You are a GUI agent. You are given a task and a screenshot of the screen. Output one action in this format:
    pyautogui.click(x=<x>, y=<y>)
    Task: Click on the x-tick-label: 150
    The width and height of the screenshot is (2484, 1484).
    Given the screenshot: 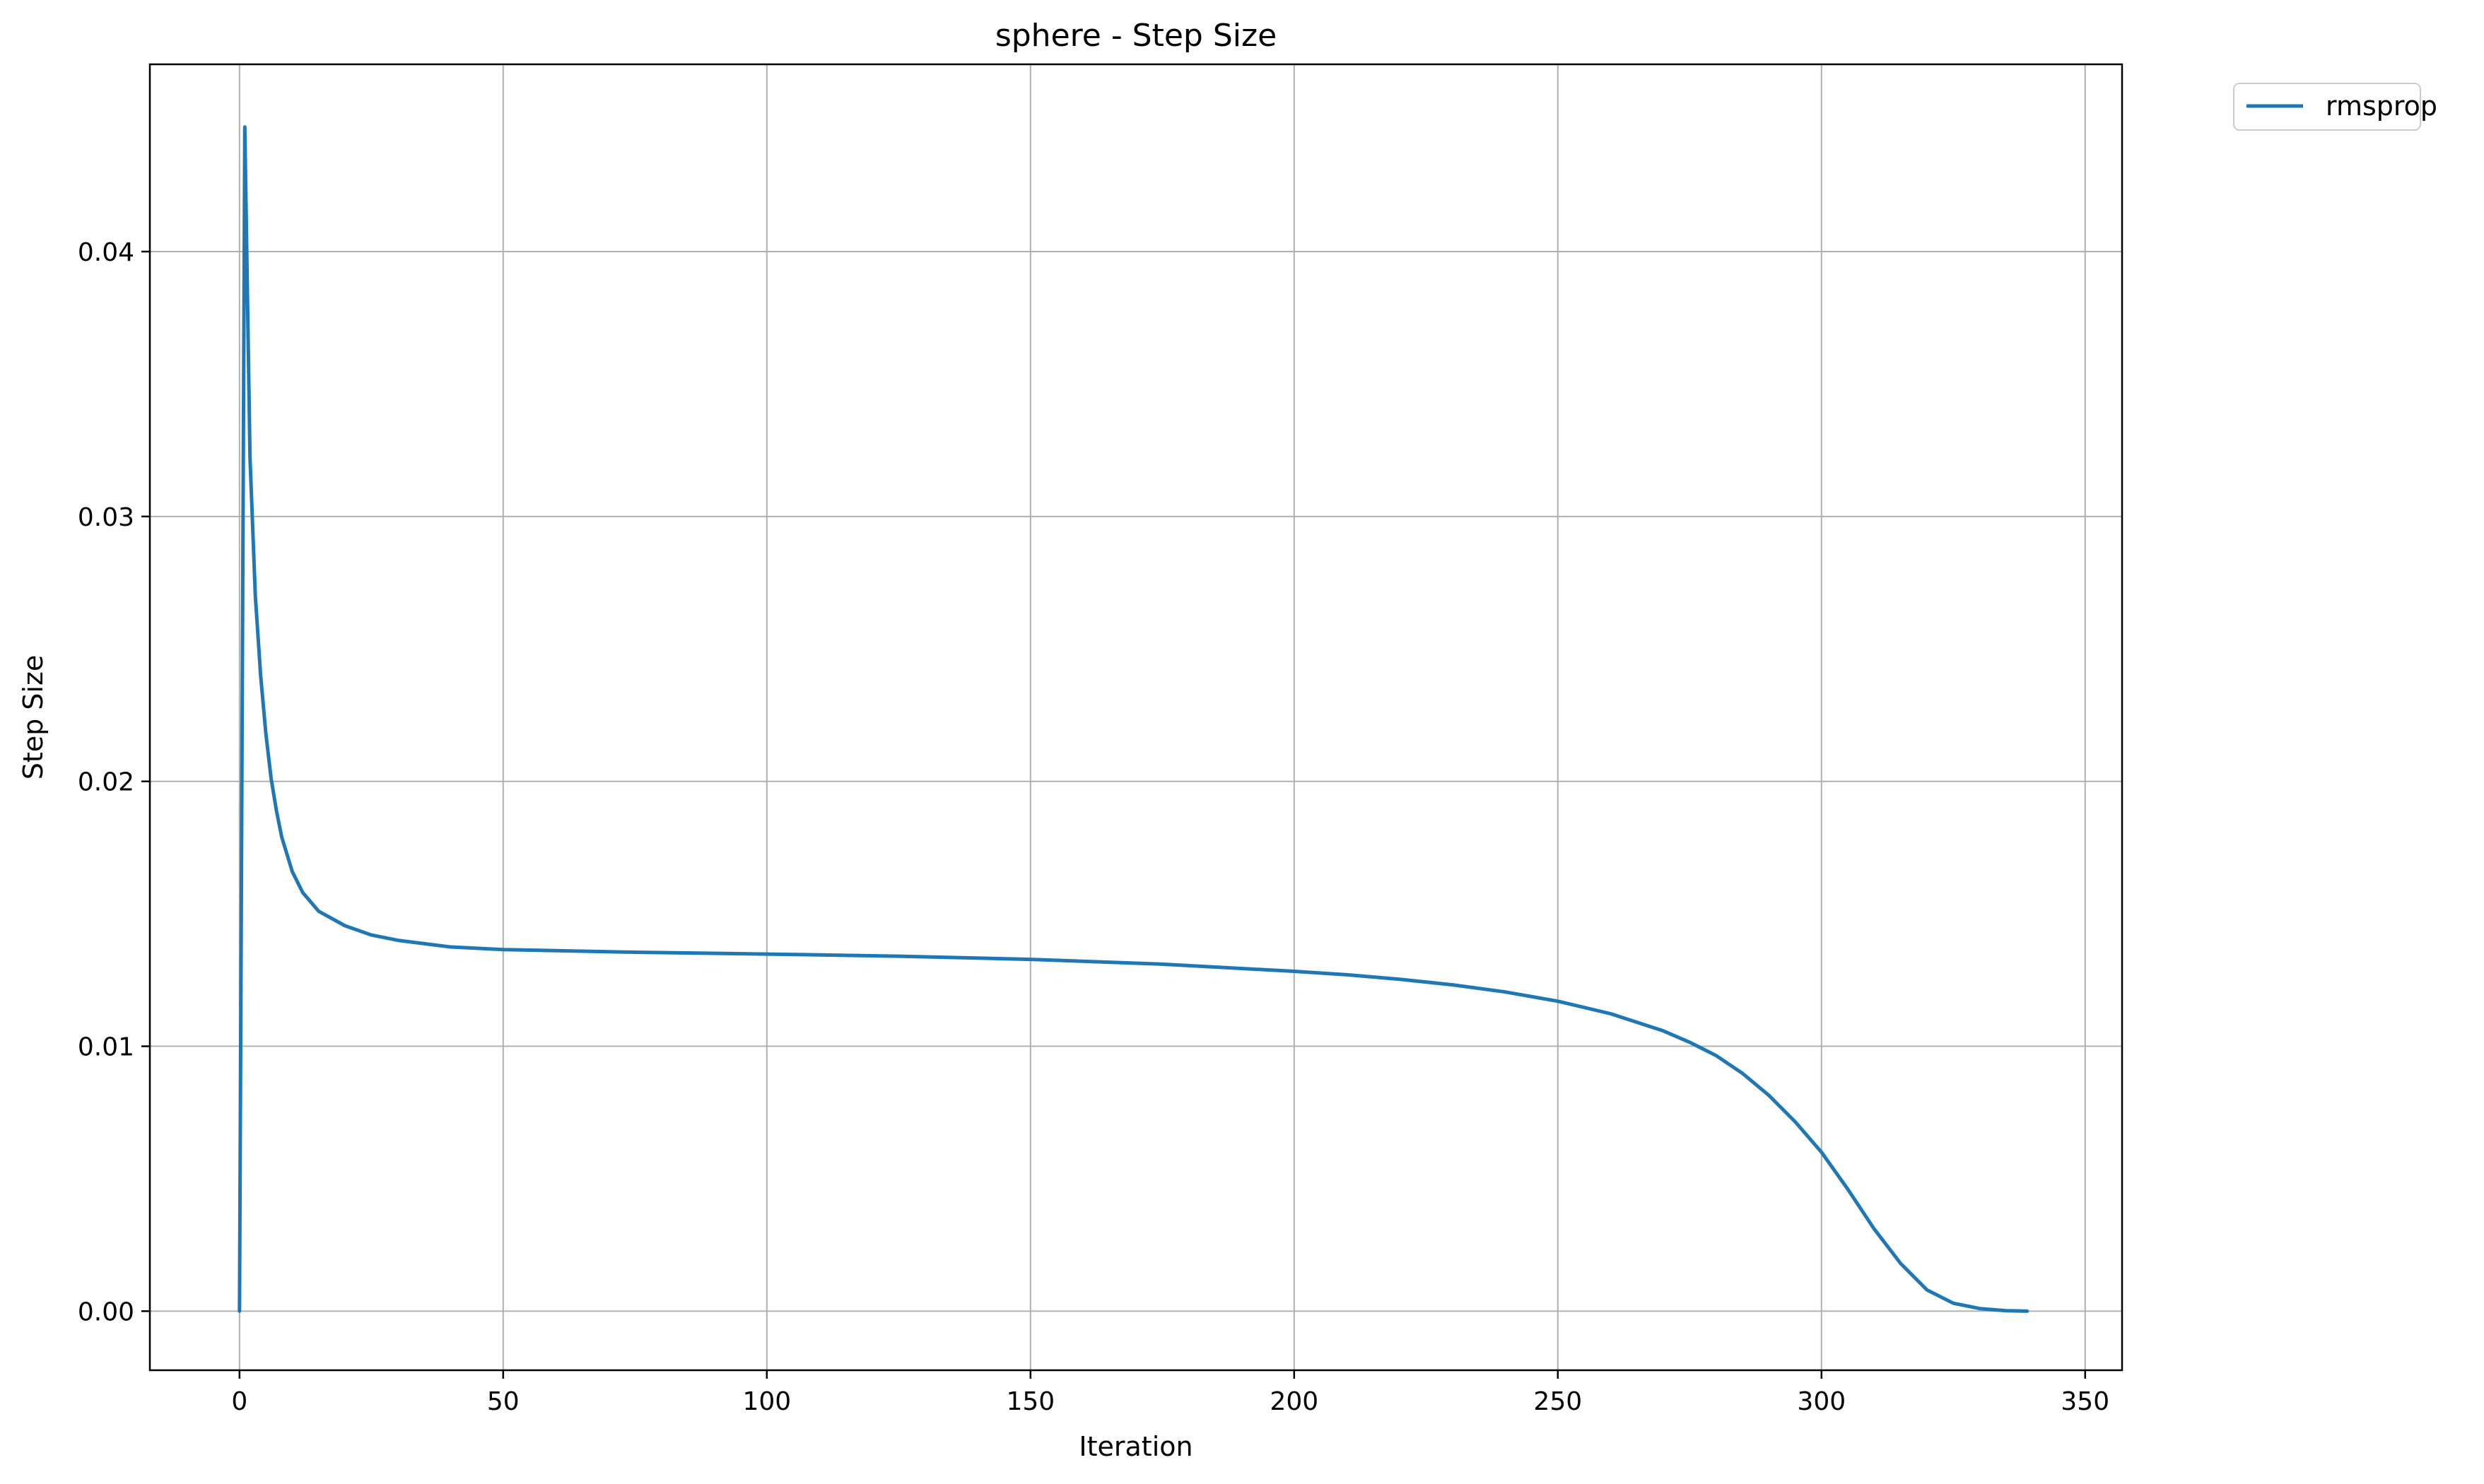 What is the action you would take?
    pyautogui.click(x=1030, y=1401)
    